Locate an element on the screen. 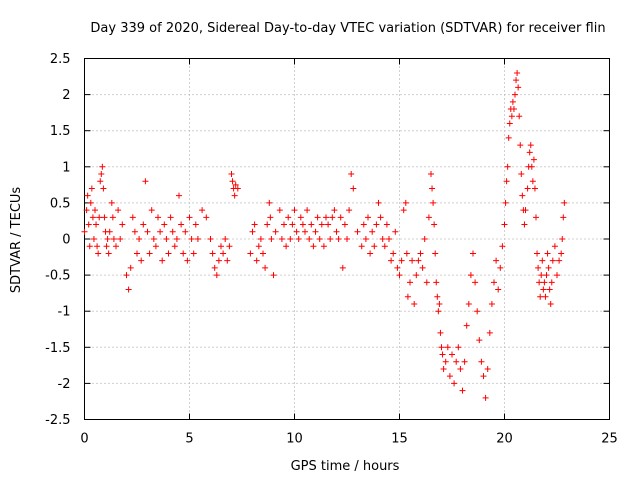  x-tick-label: 0 is located at coordinates (84, 439).